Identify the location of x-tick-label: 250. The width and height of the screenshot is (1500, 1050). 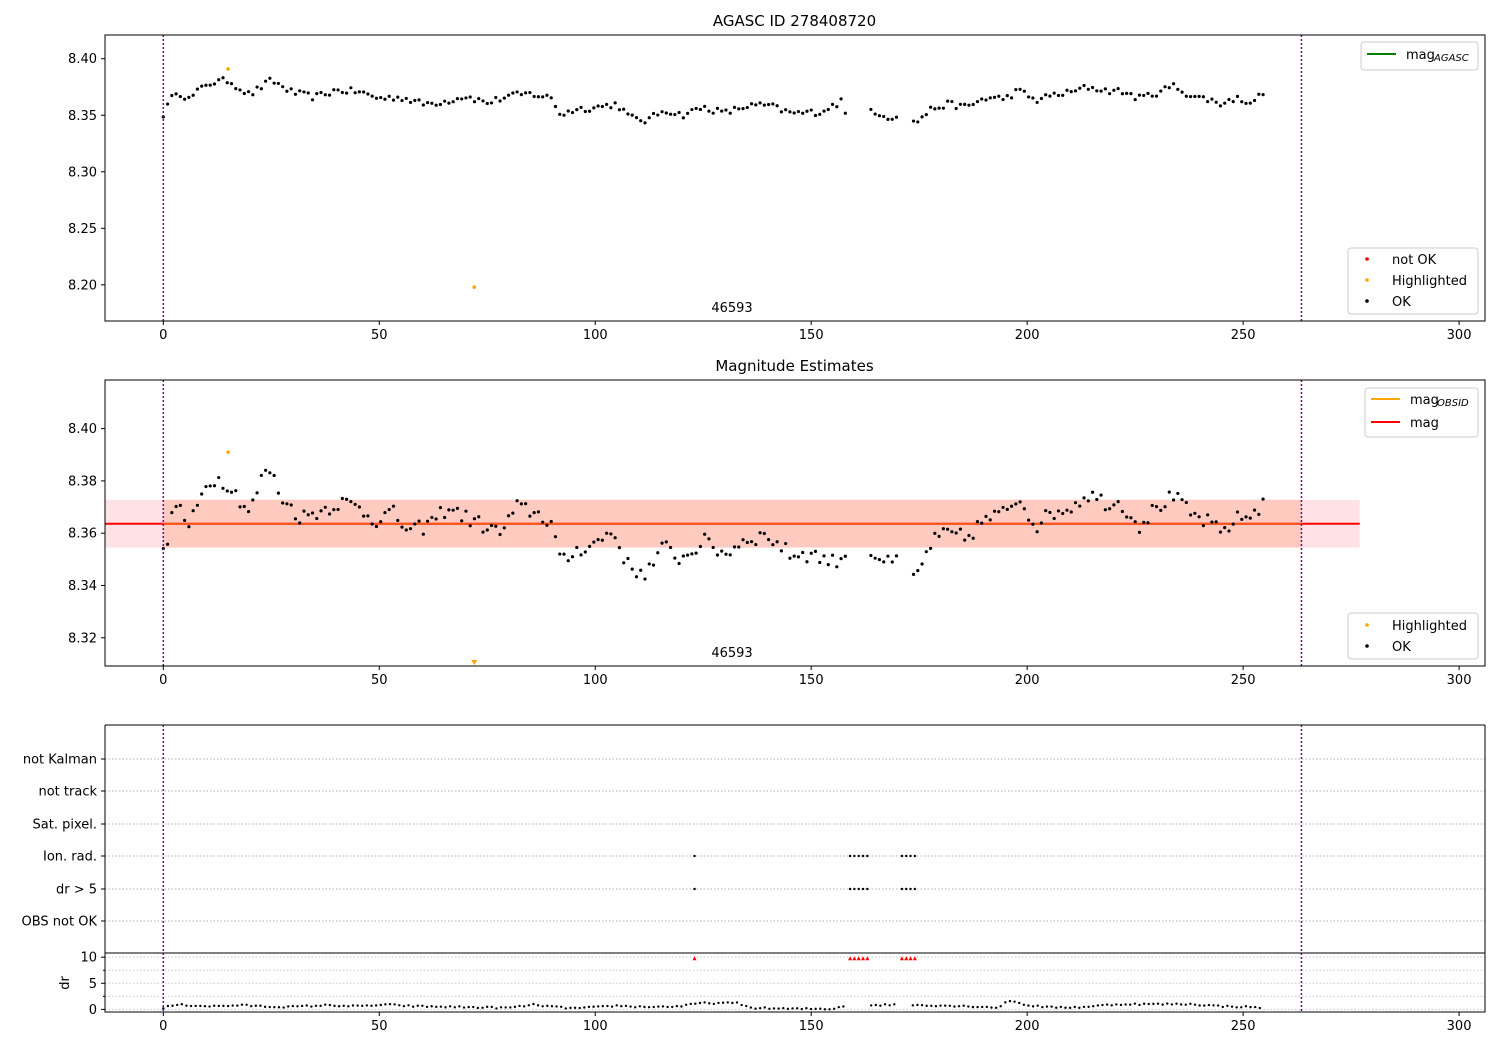
(1243, 680).